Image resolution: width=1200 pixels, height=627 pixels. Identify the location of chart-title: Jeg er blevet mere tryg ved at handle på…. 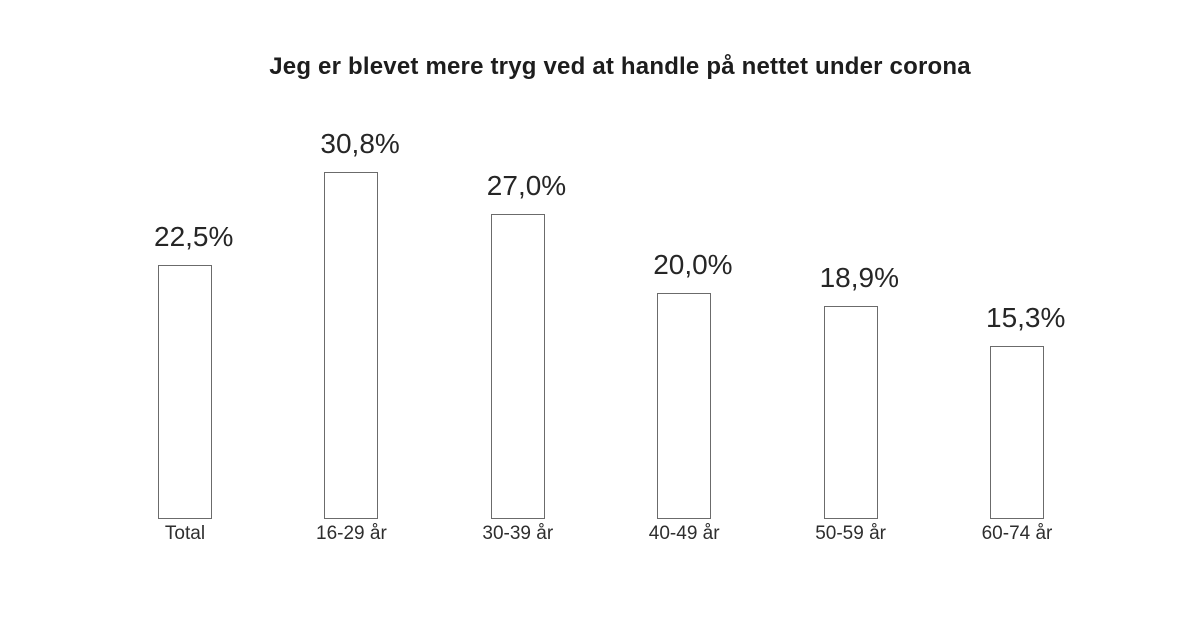
(620, 66).